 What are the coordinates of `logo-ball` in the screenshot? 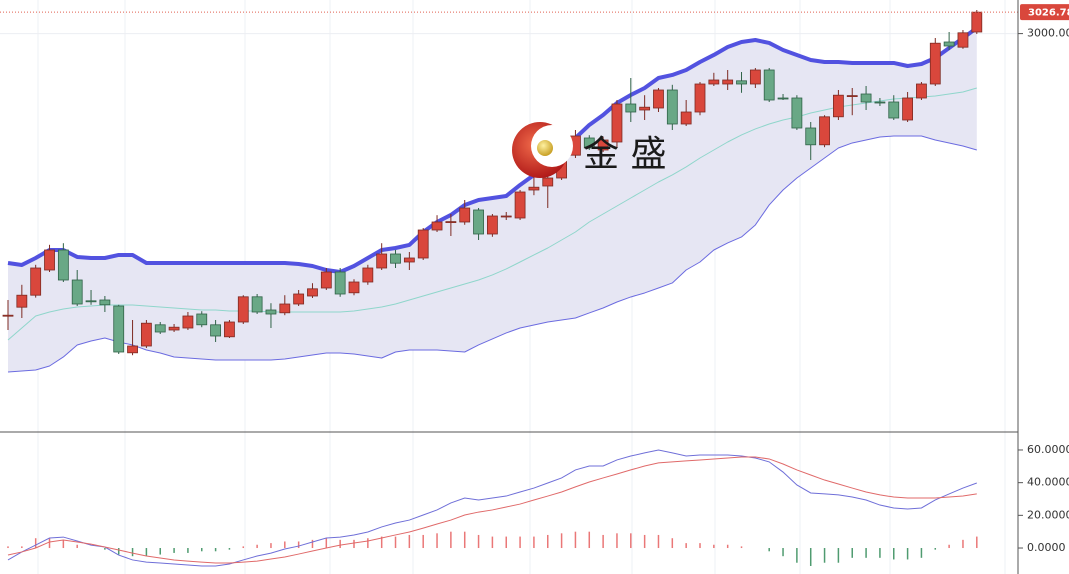 It's located at (545, 148).